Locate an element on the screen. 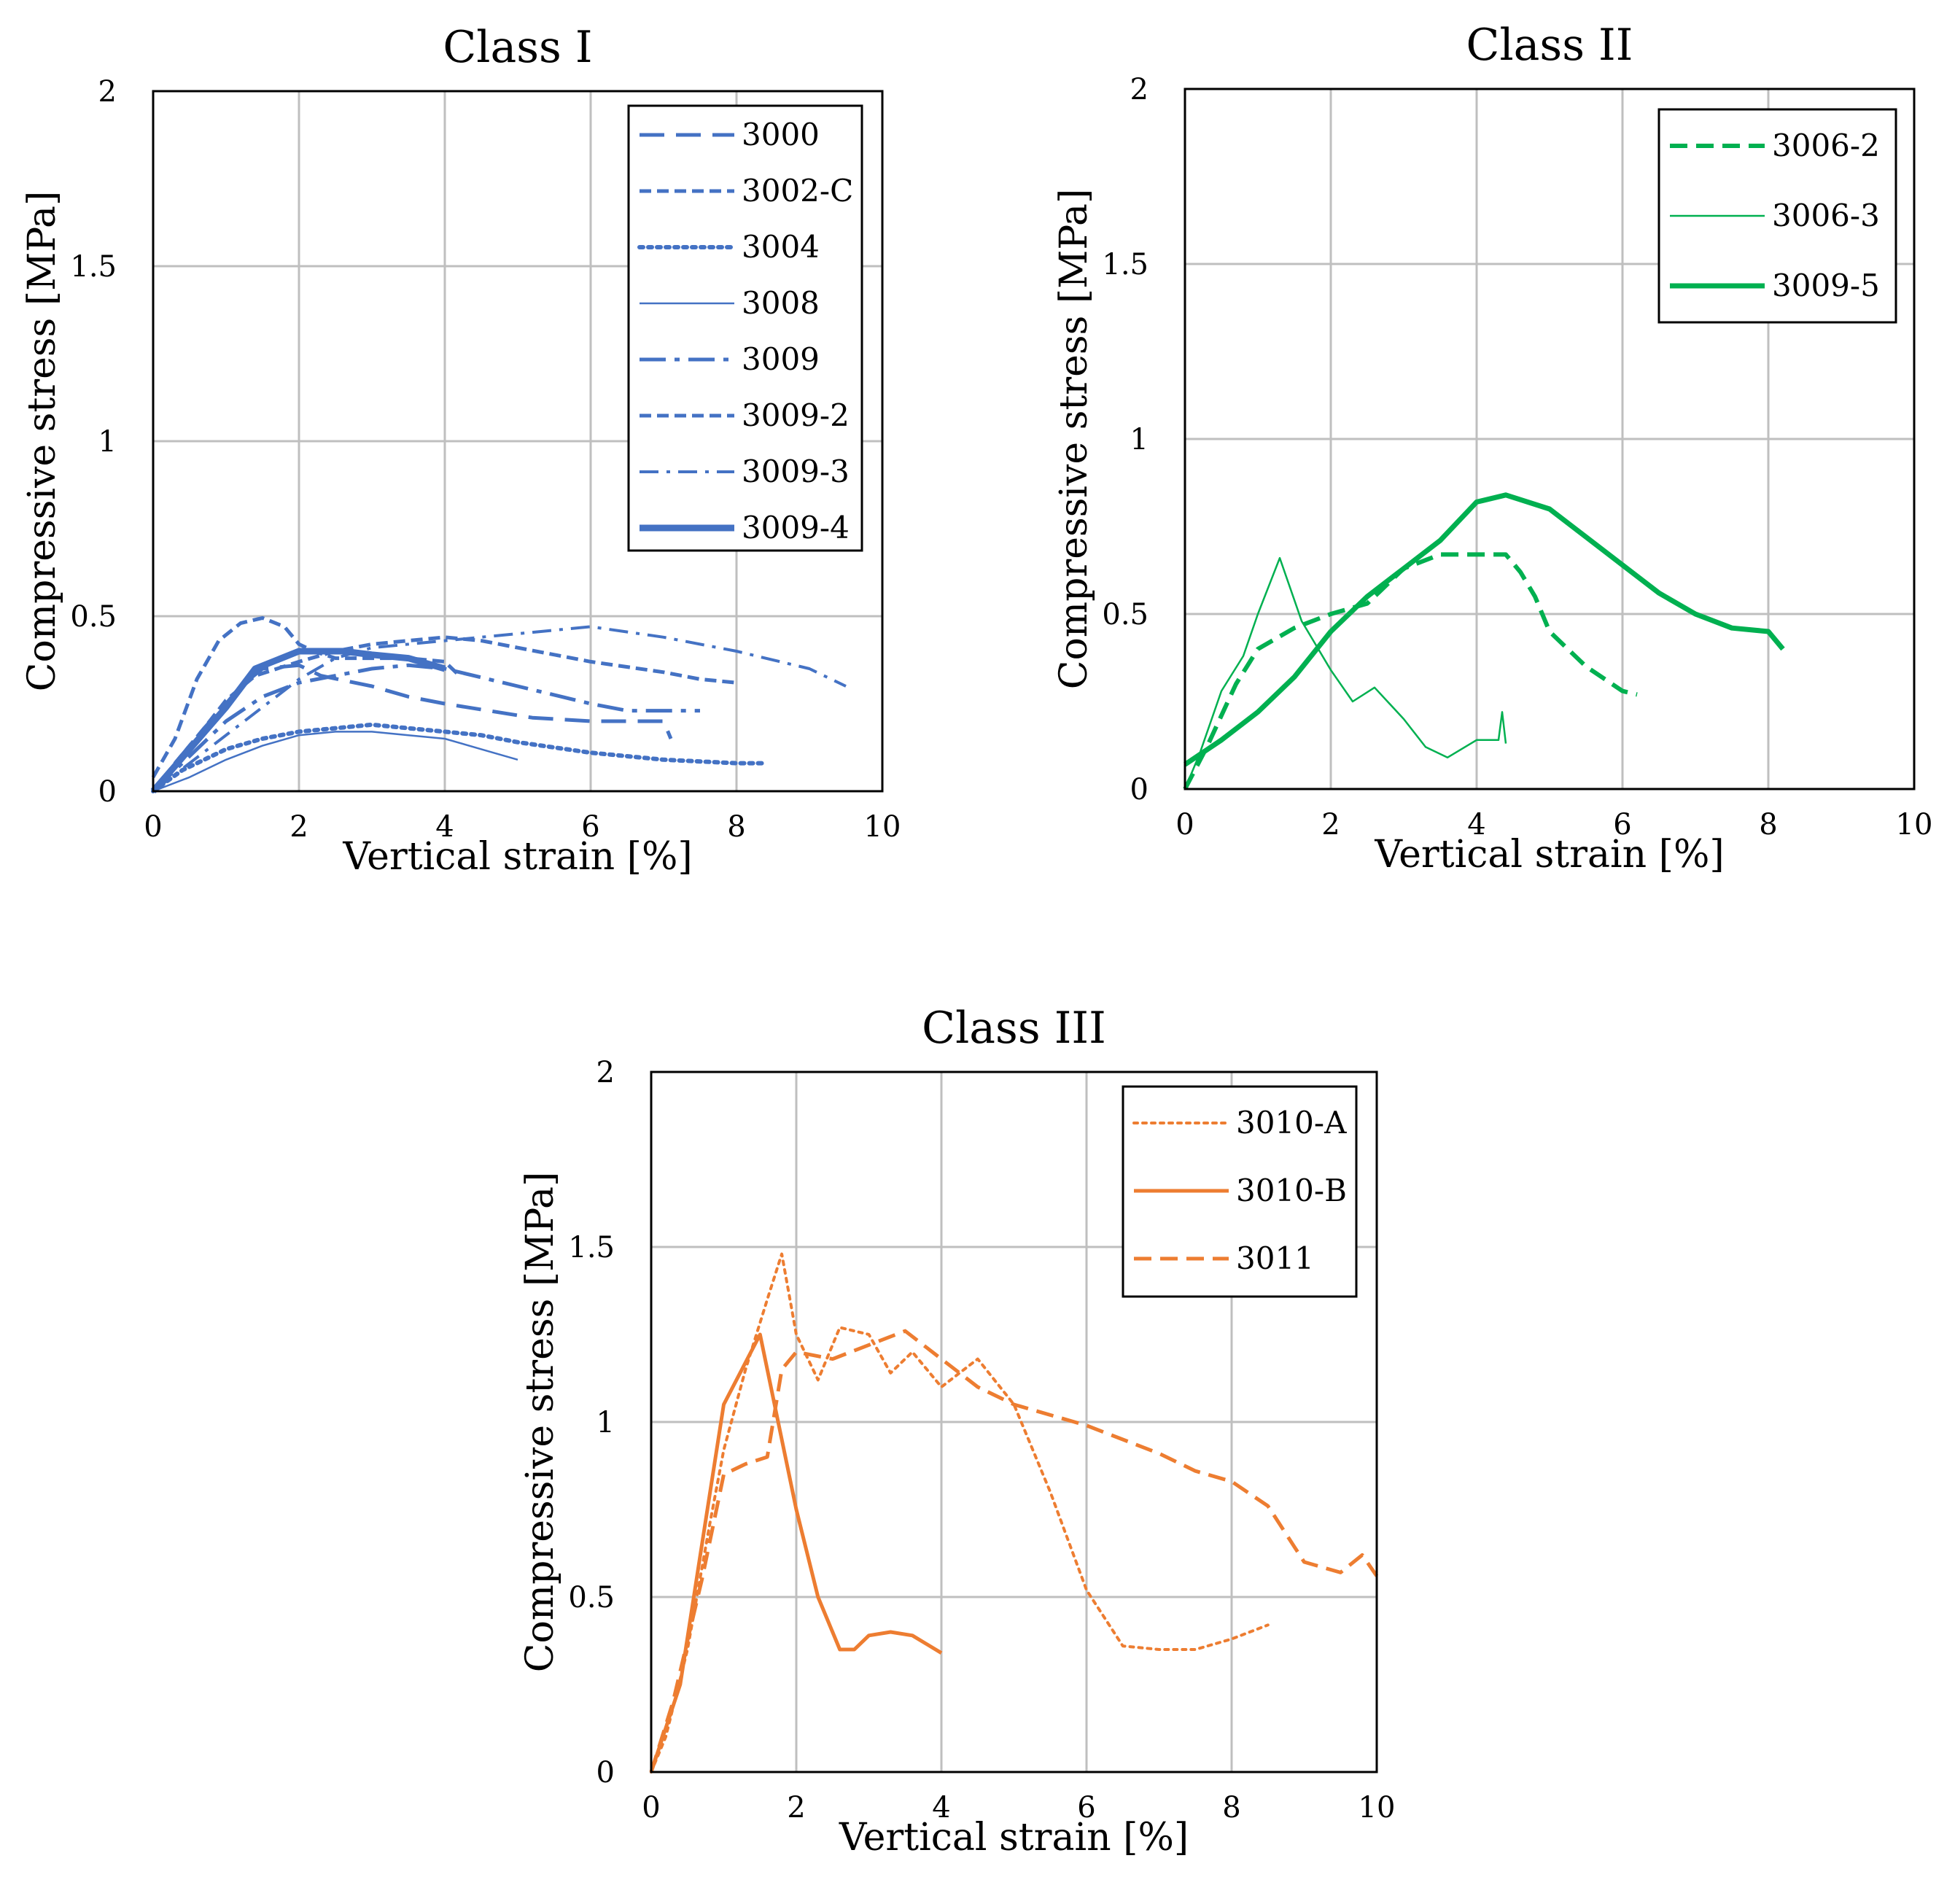 The height and width of the screenshot is (1904, 1955). legend-label-3010-B: 3010-B is located at coordinates (1291, 1190).